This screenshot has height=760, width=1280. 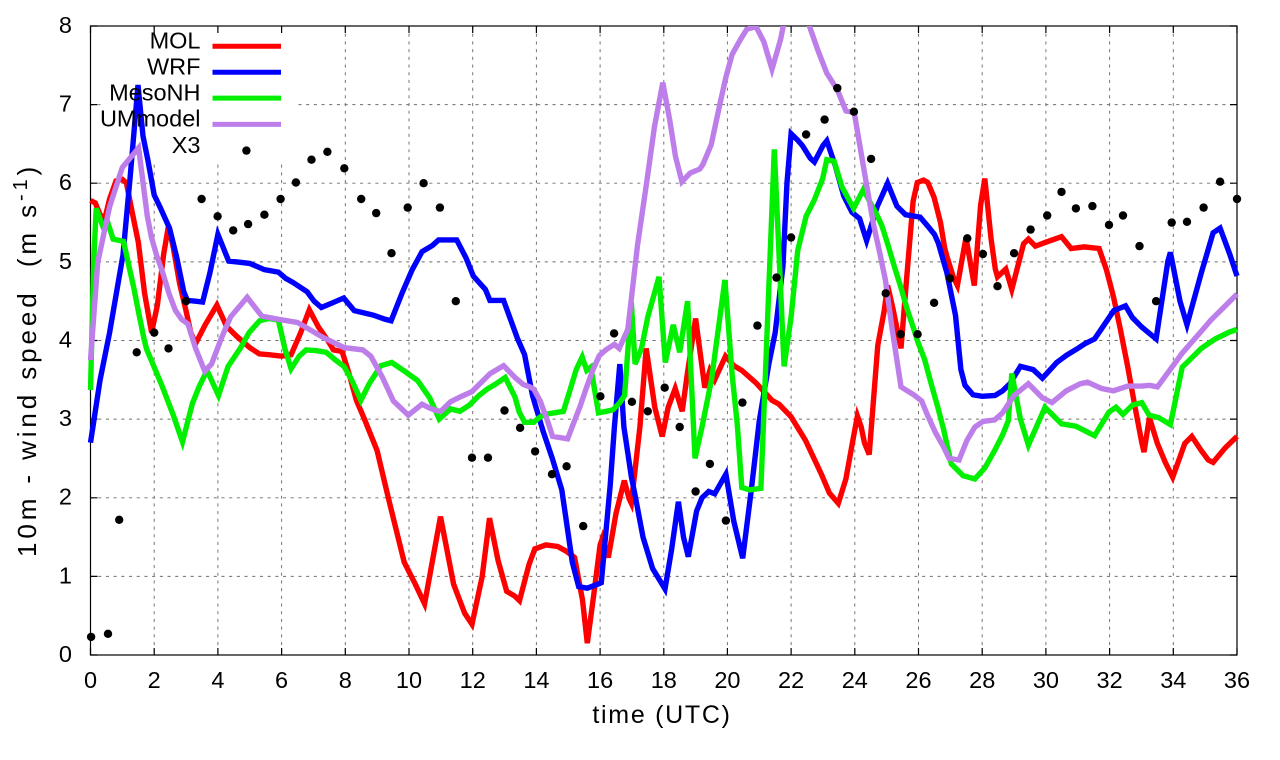 I want to click on svg-text: 24, so click(x=855, y=680).